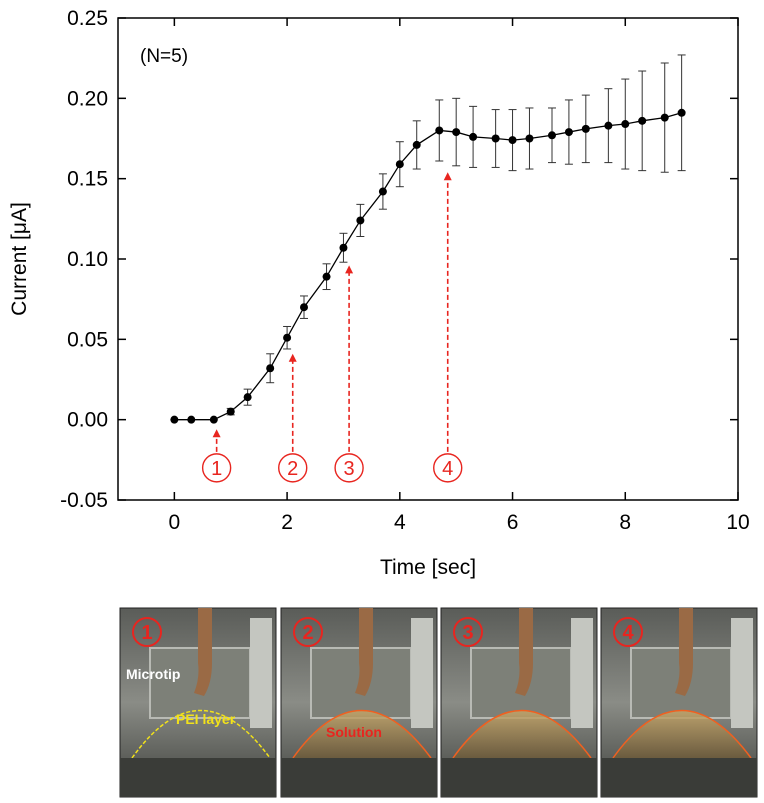 Image resolution: width=764 pixels, height=803 pixels. I want to click on photo-label: Solution, so click(354, 732).